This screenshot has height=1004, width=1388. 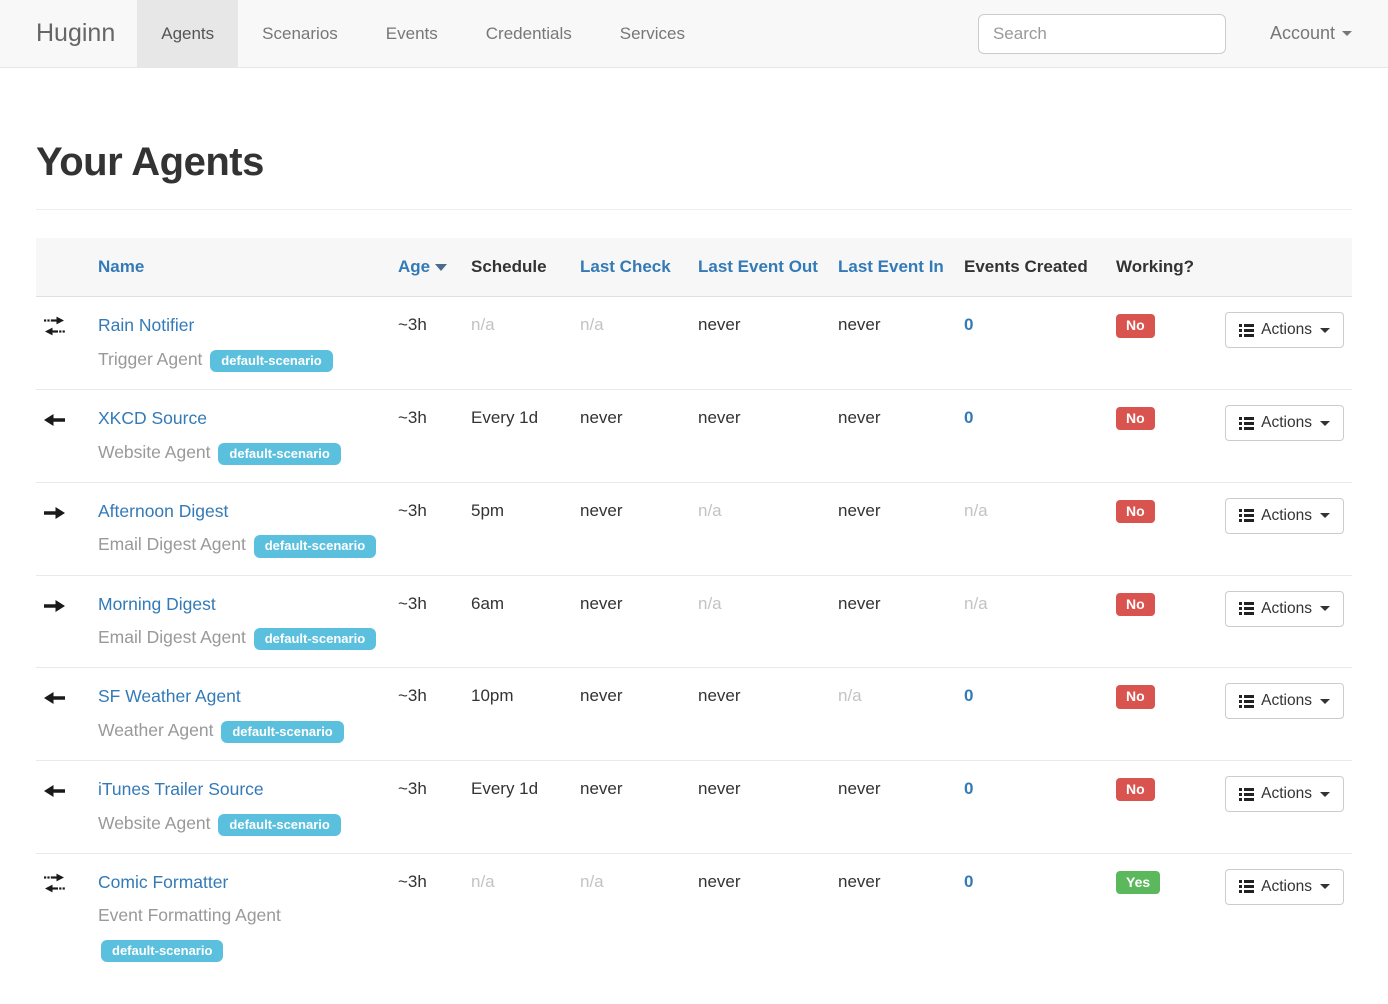 I want to click on agent-name-link: iTunes Trailer Source, so click(x=181, y=789).